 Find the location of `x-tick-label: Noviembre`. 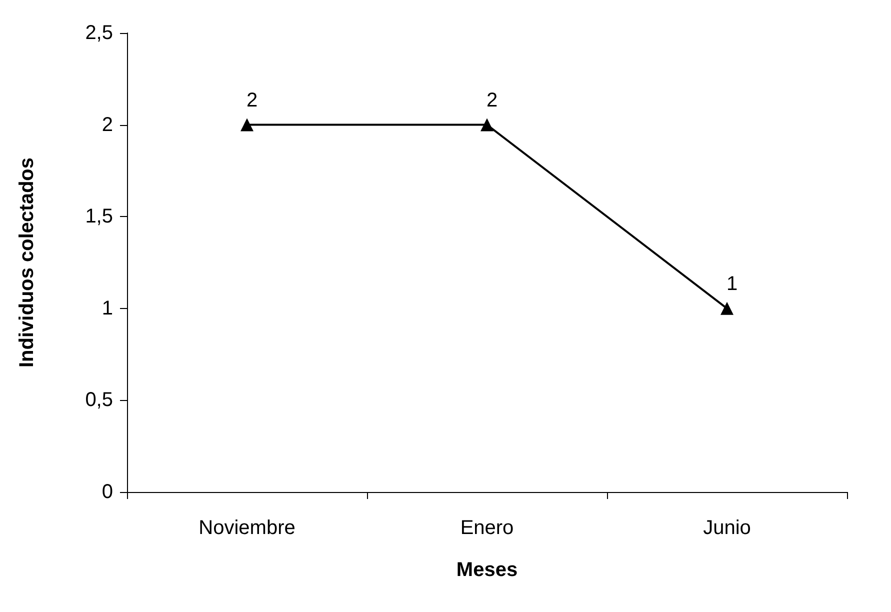

x-tick-label: Noviembre is located at coordinates (247, 528).